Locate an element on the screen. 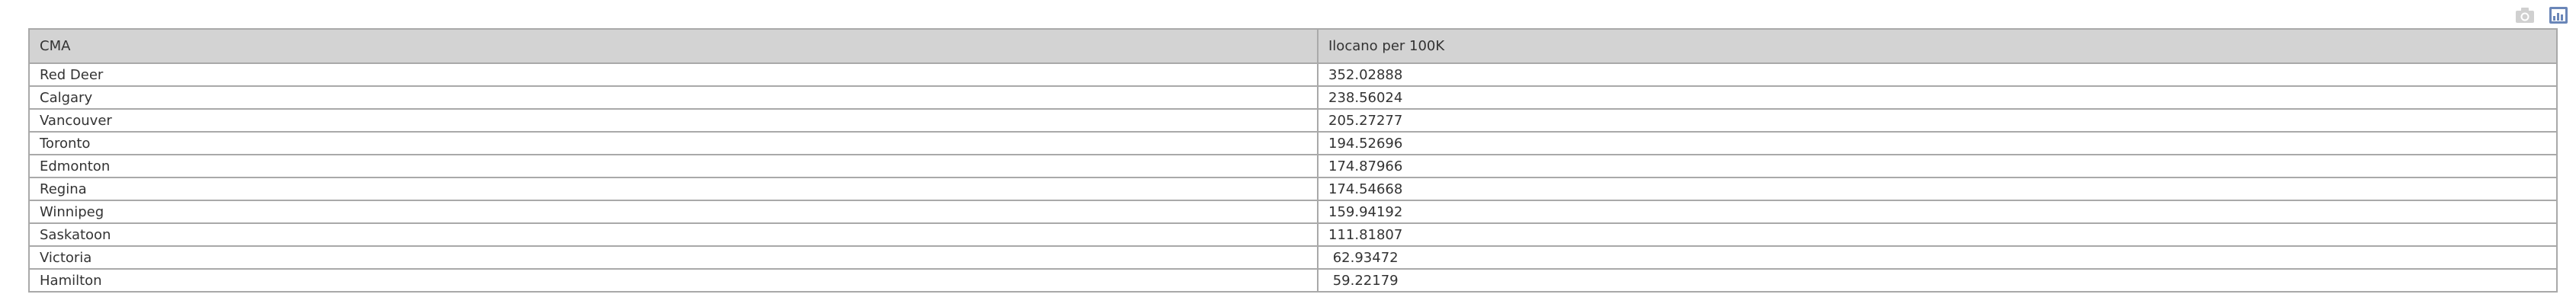 The width and height of the screenshot is (2576, 307). table-header-row: CMA Ilocano per 100K is located at coordinates (1293, 47).